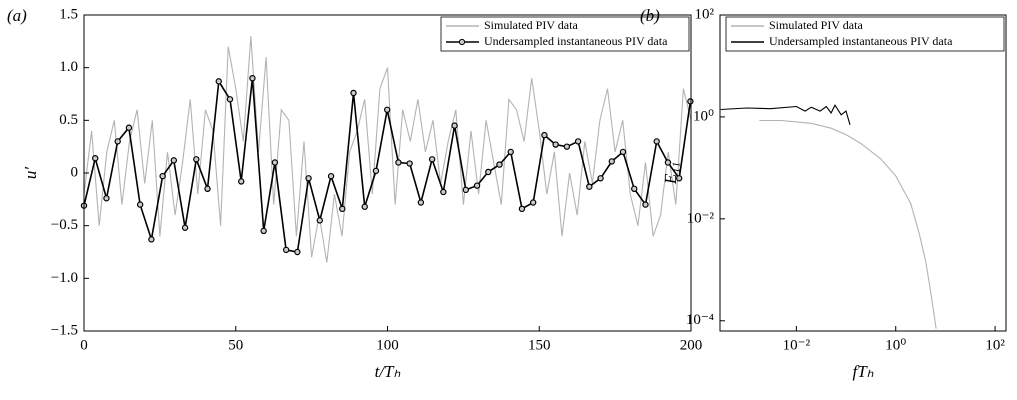  Describe the element at coordinates (539, 345) in the screenshot. I see `x-tick-label: 150` at that location.